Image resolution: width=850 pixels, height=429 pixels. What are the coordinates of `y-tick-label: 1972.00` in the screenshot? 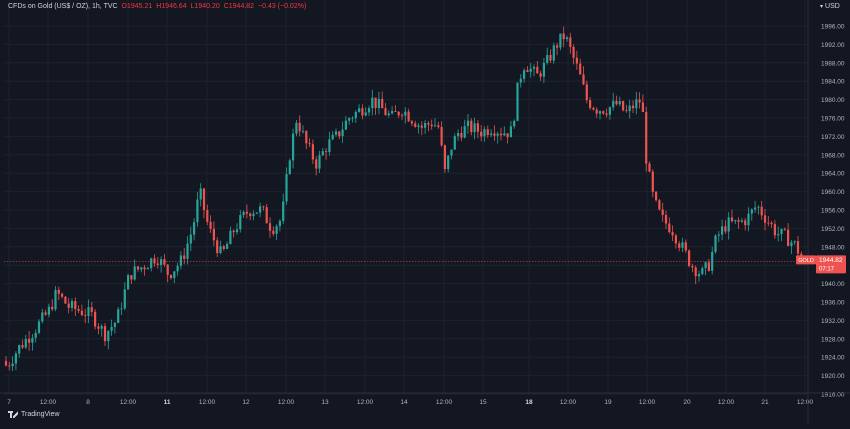 It's located at (833, 137).